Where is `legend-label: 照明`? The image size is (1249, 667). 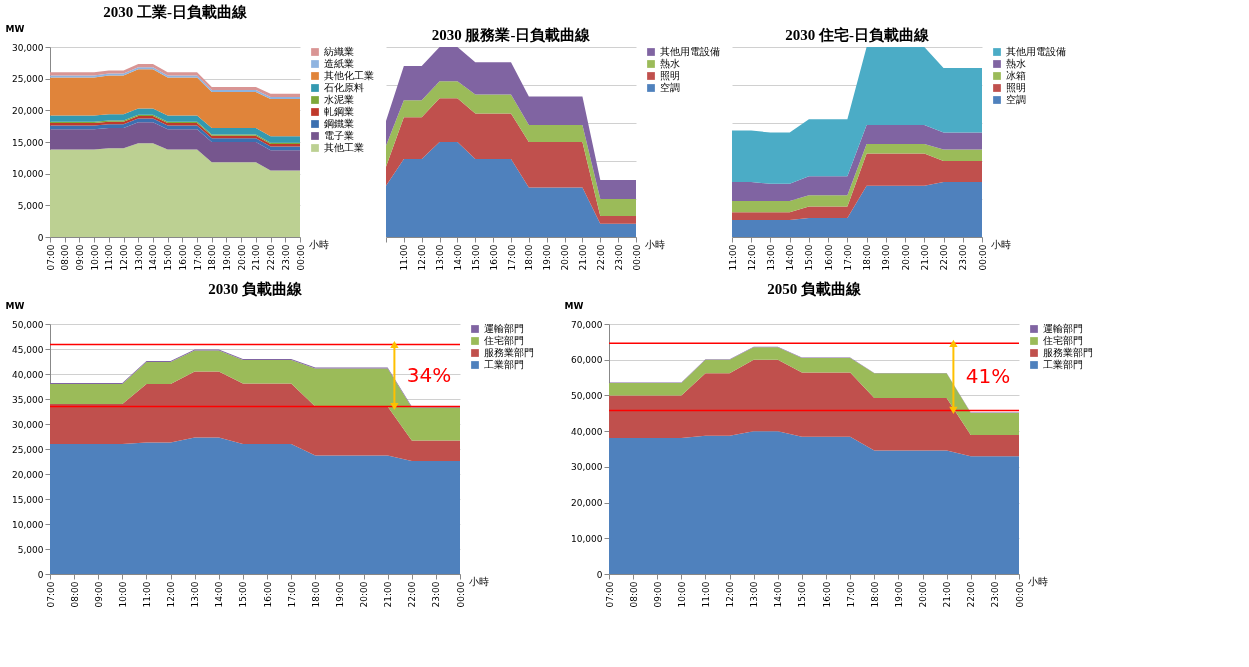
legend-label: 照明 is located at coordinates (670, 75).